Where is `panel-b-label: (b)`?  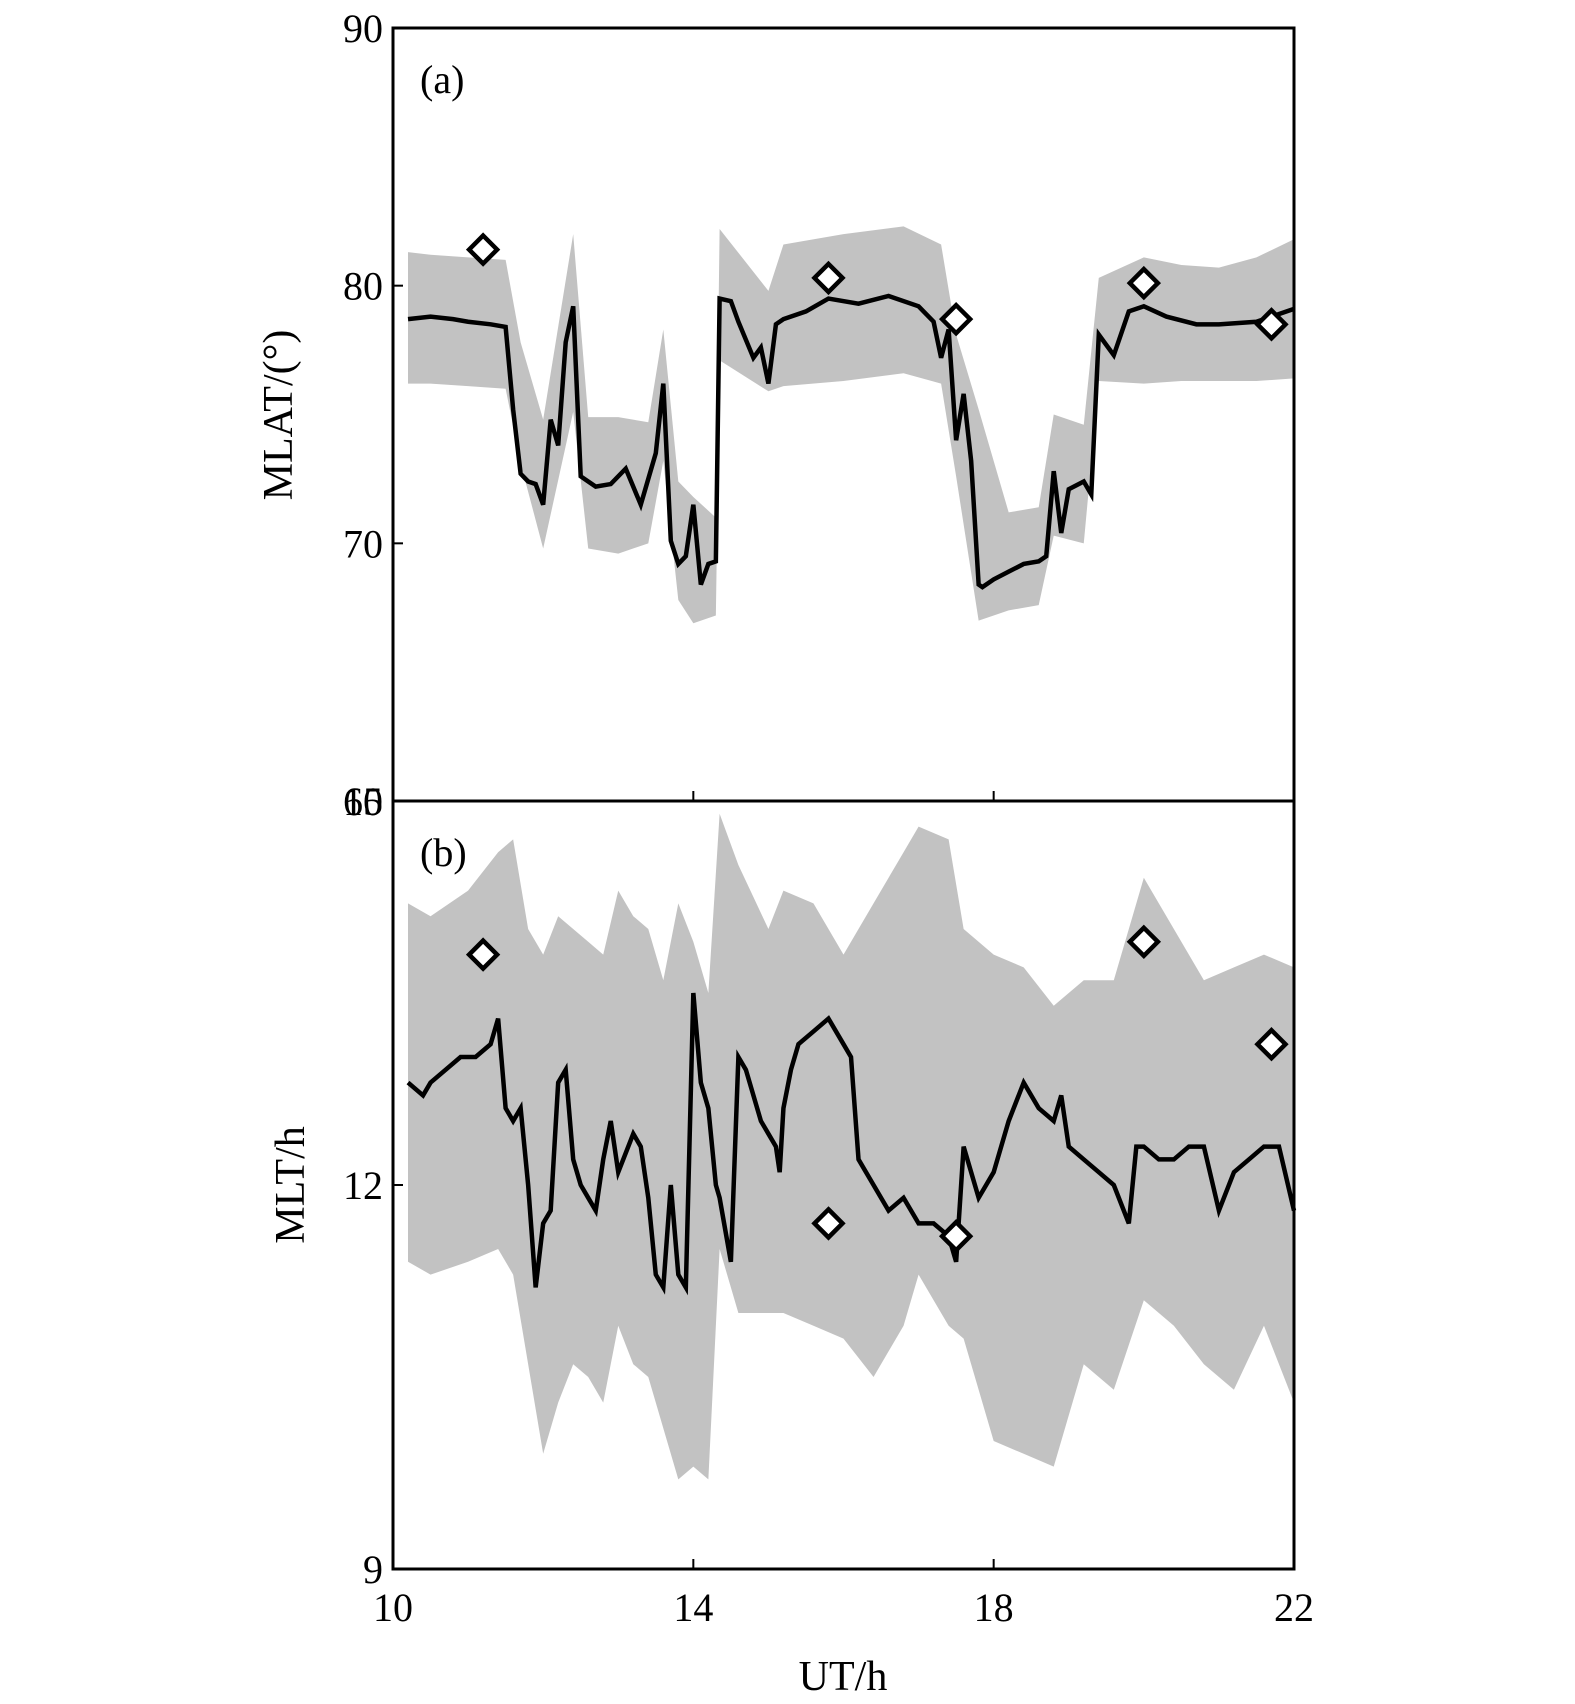
panel-b-label: (b) is located at coordinates (443, 852).